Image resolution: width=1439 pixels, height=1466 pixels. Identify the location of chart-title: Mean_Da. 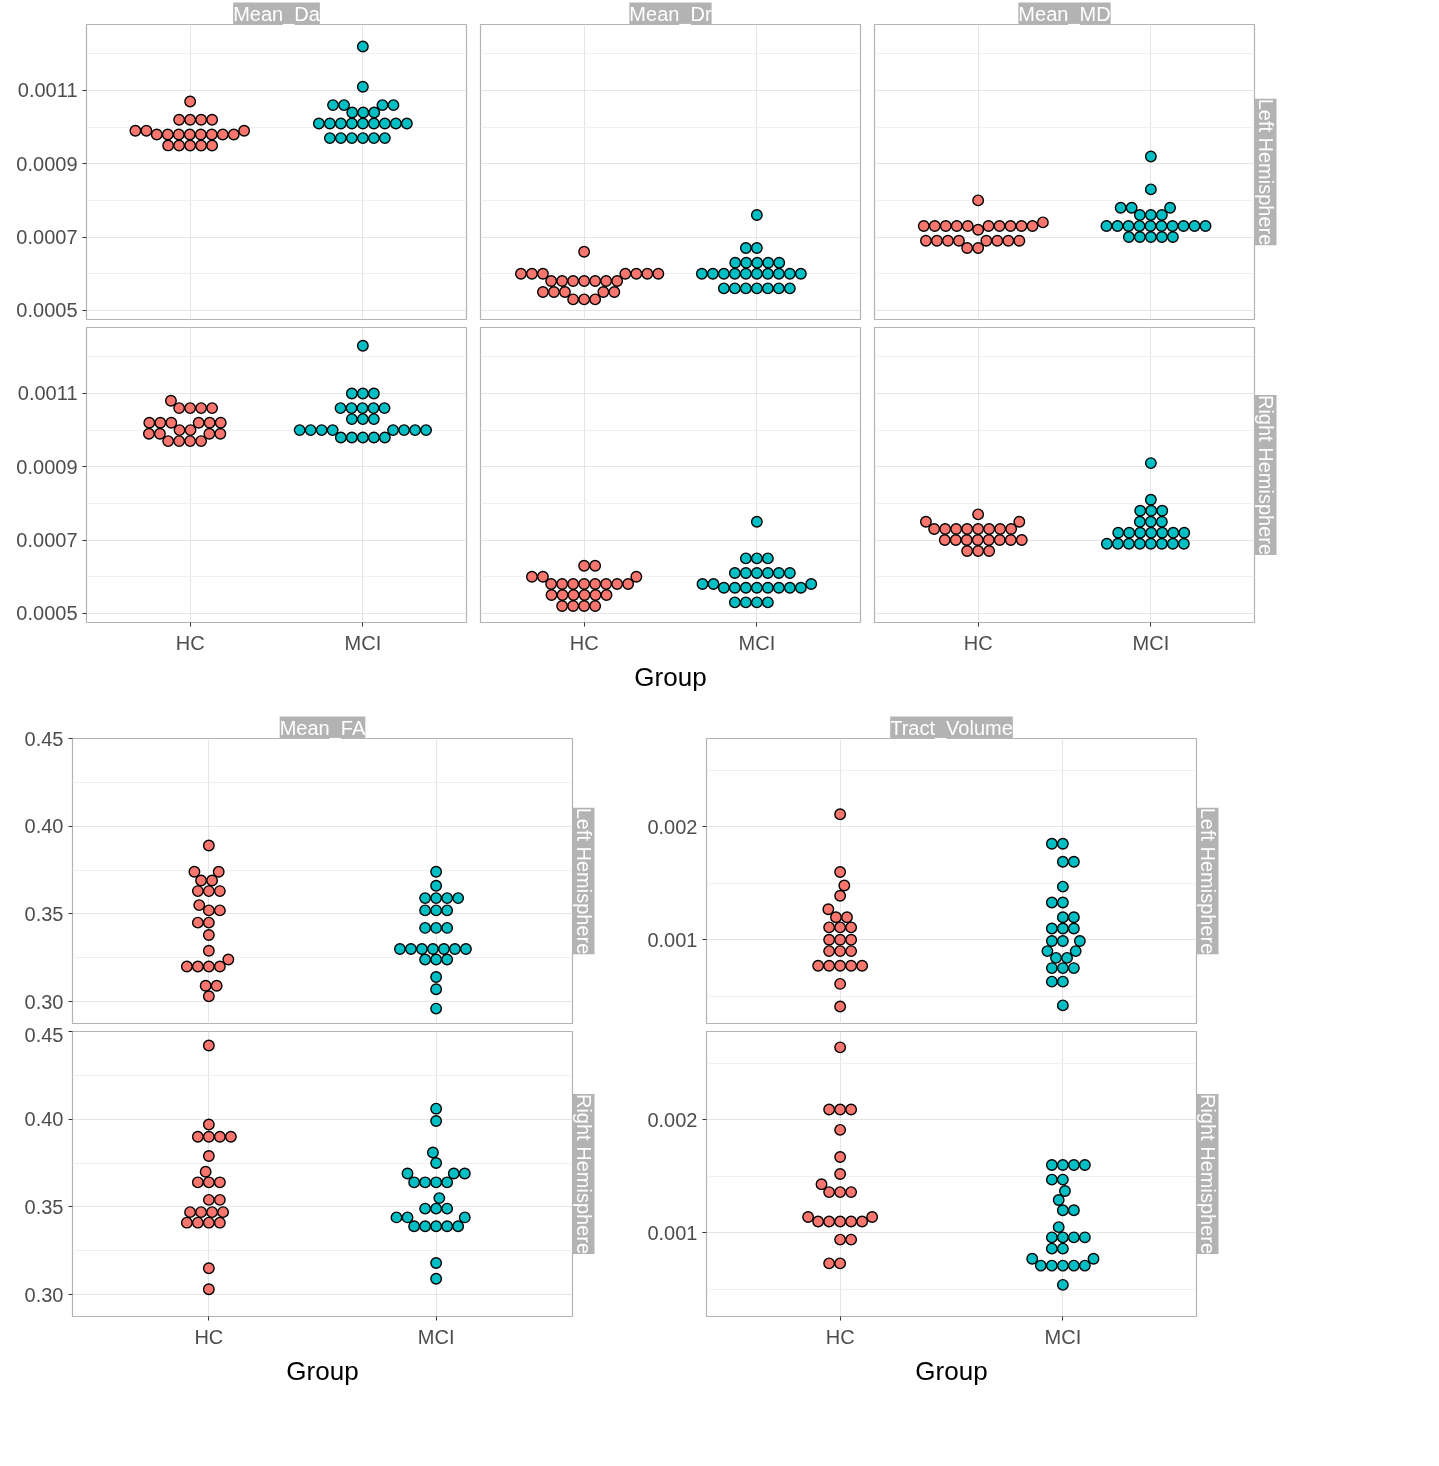
(277, 14).